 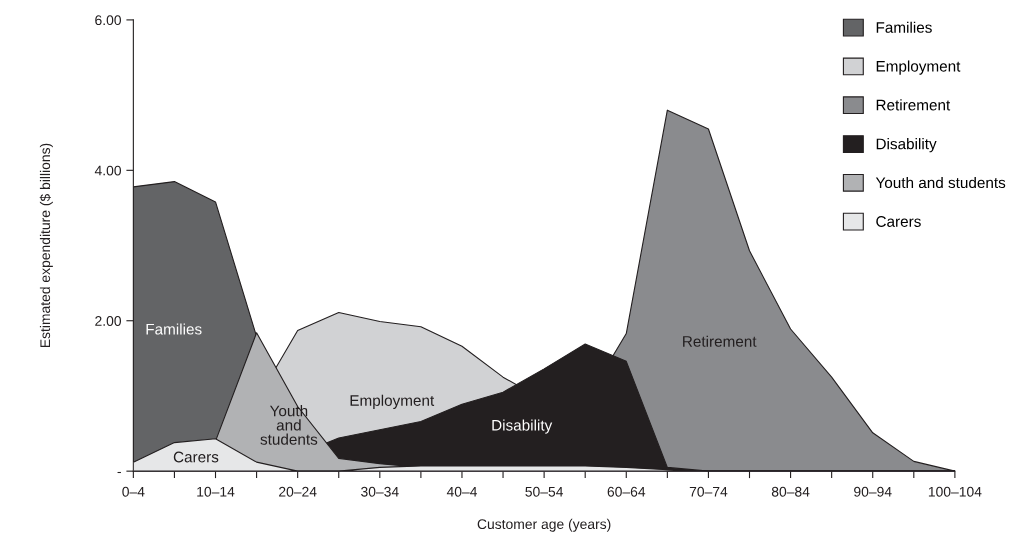 What do you see at coordinates (898, 221) in the screenshot?
I see `legend-label: Carers` at bounding box center [898, 221].